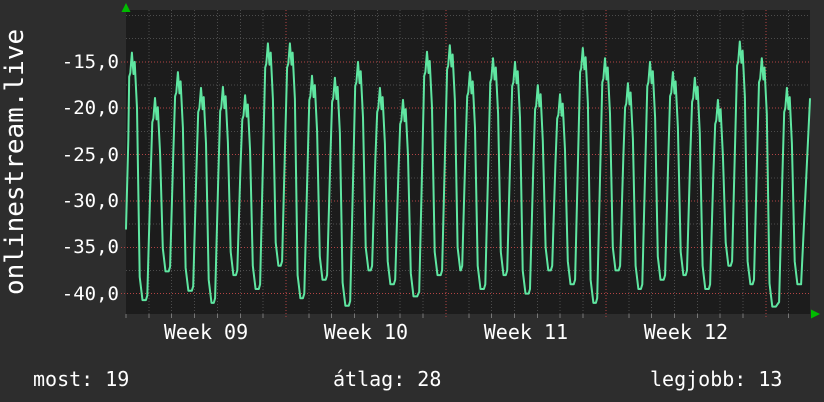 Image resolution: width=824 pixels, height=402 pixels. Describe the element at coordinates (90, 200) in the screenshot. I see `y-axis-tick-label: -30,0` at that location.